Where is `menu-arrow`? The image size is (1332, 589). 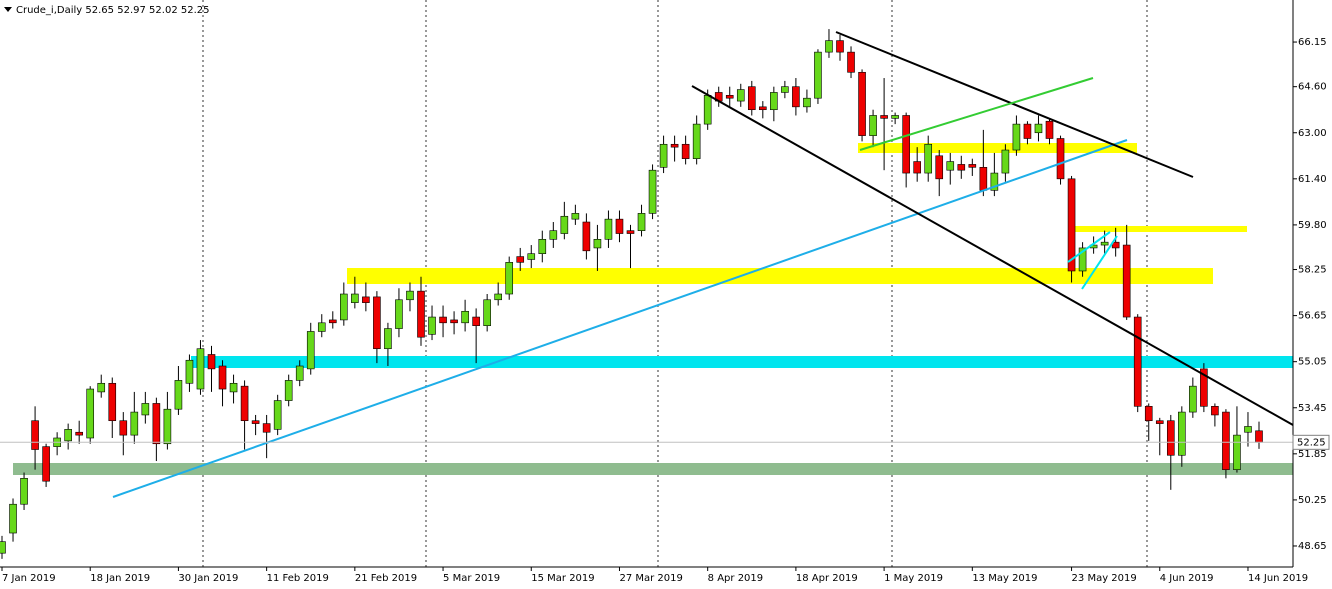 menu-arrow is located at coordinates (8, 9).